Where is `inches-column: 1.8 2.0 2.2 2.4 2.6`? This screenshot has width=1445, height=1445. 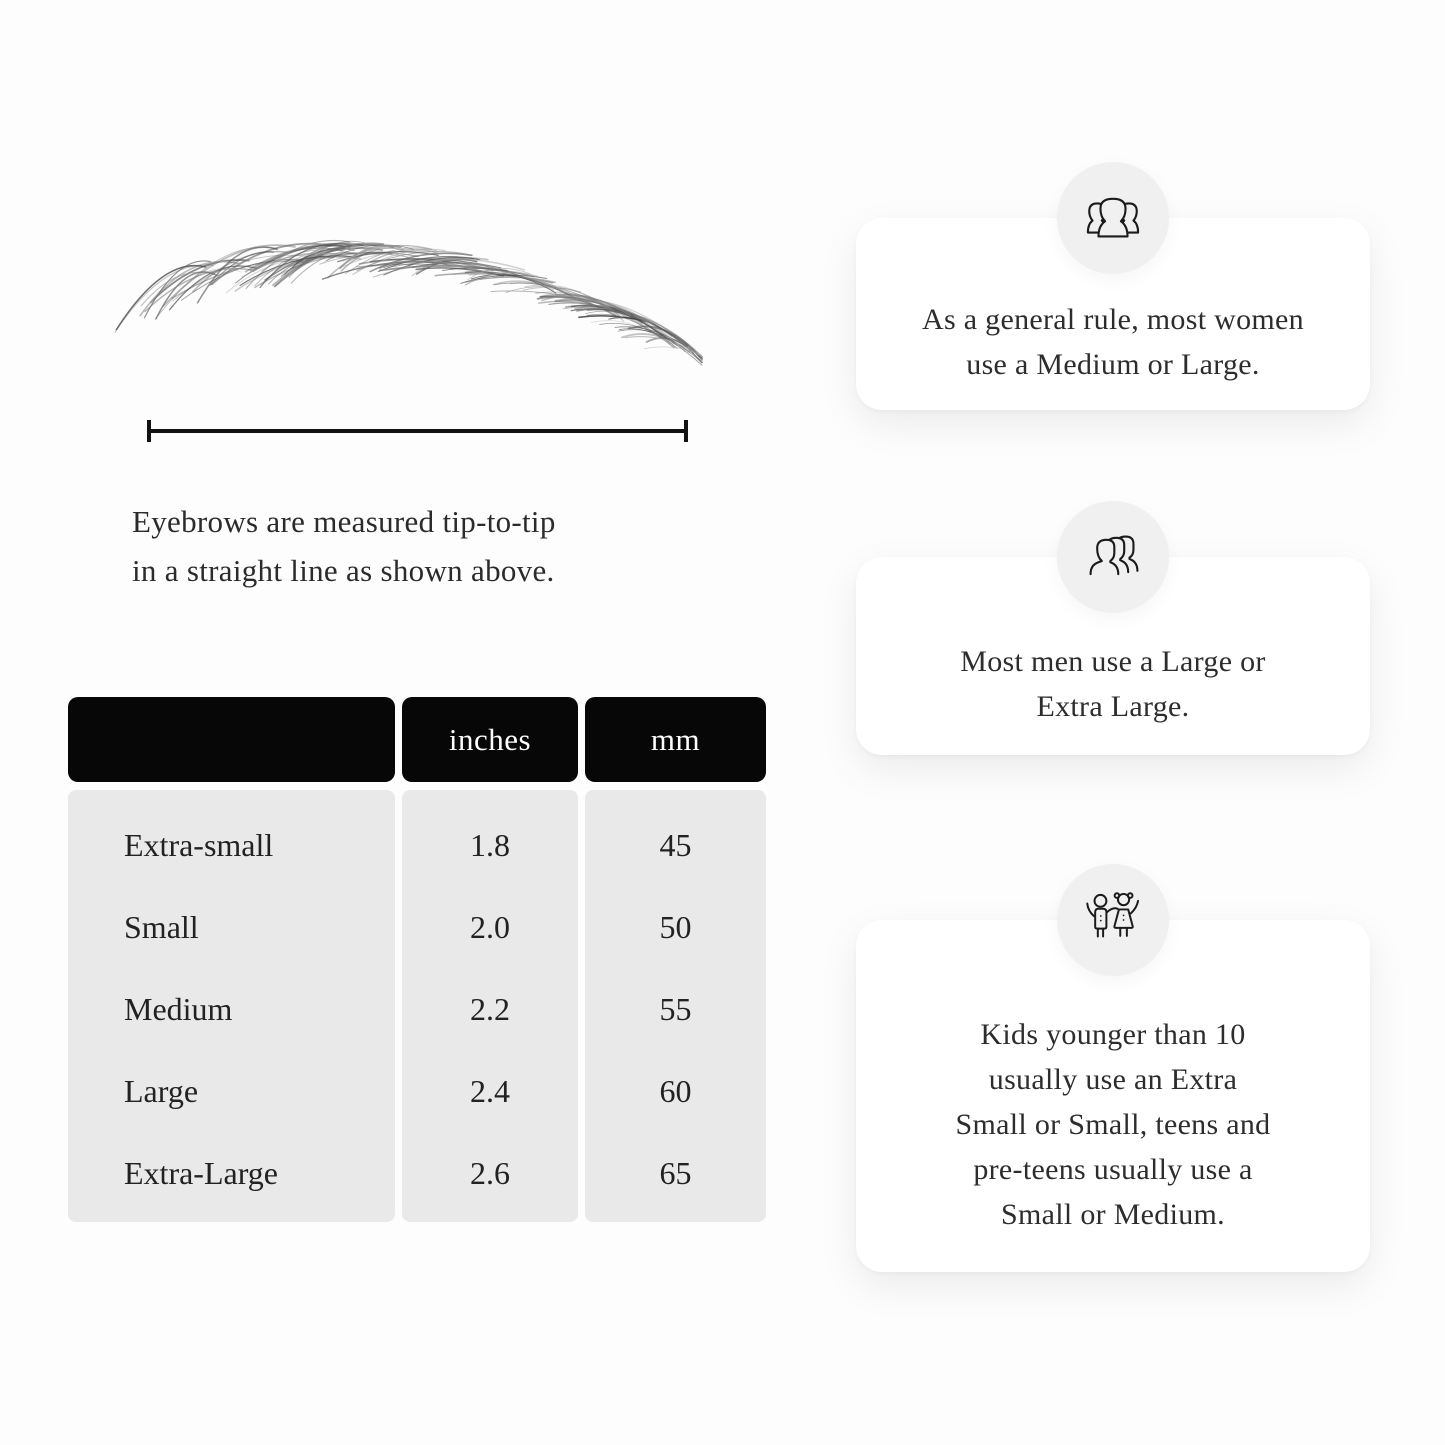
inches-column: 1.8 2.0 2.2 2.4 2.6 is located at coordinates (490, 1006).